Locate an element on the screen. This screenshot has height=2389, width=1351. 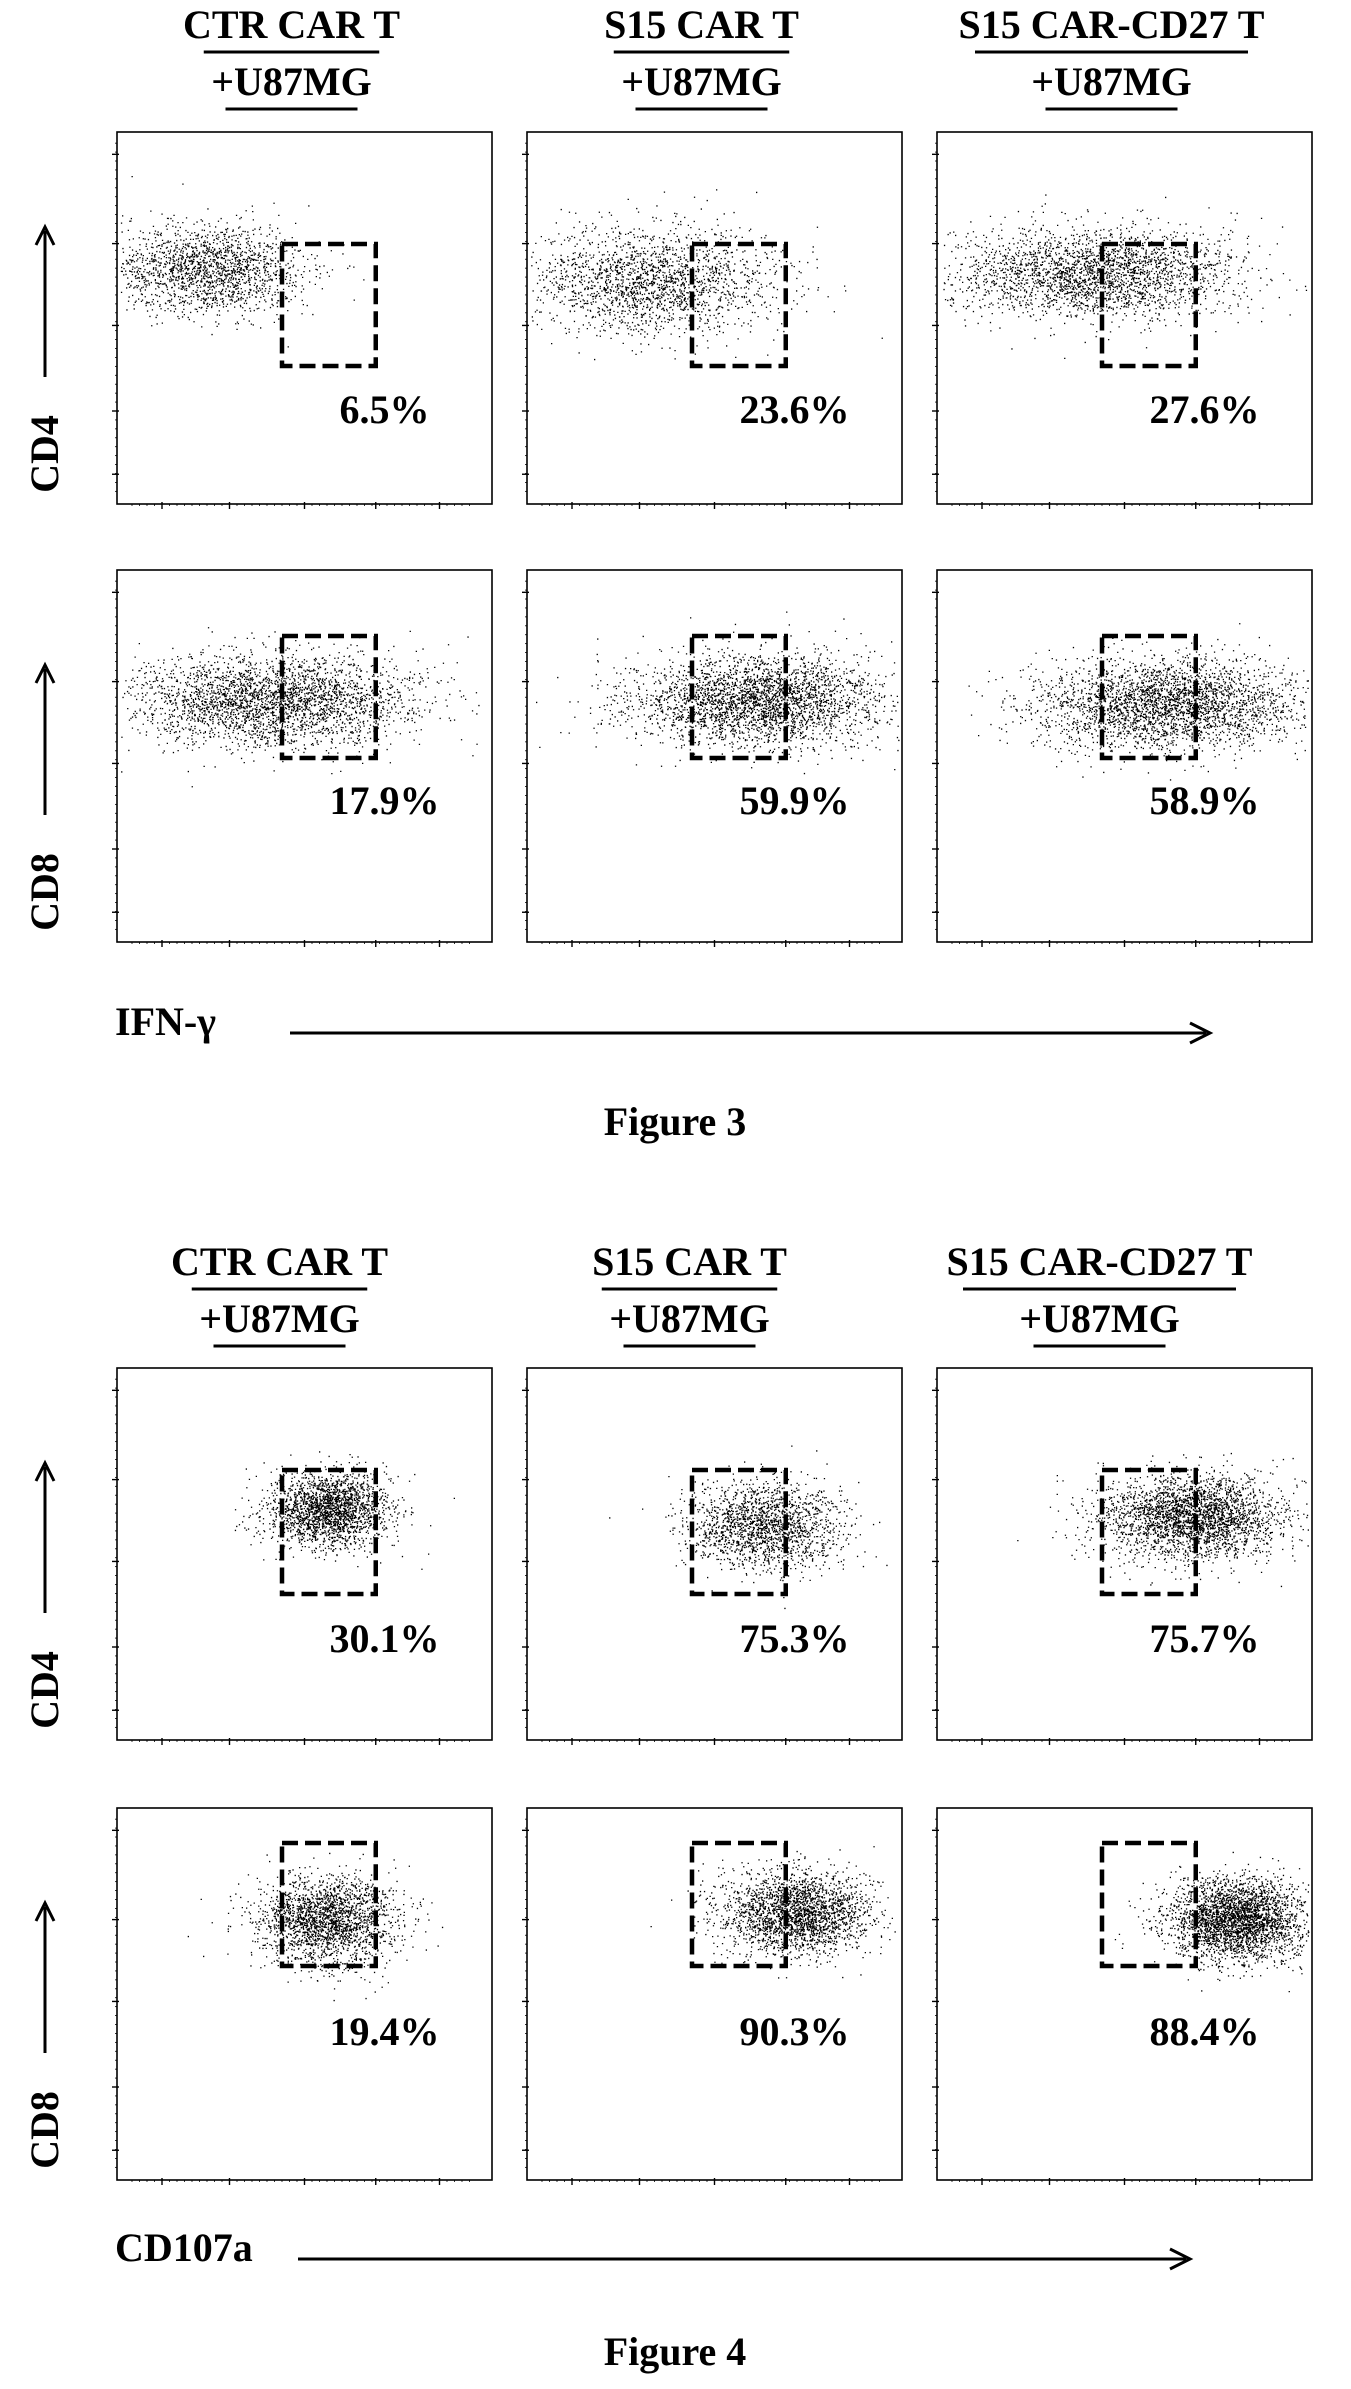
x-axis-label: IFN-γ is located at coordinates (165, 1021).